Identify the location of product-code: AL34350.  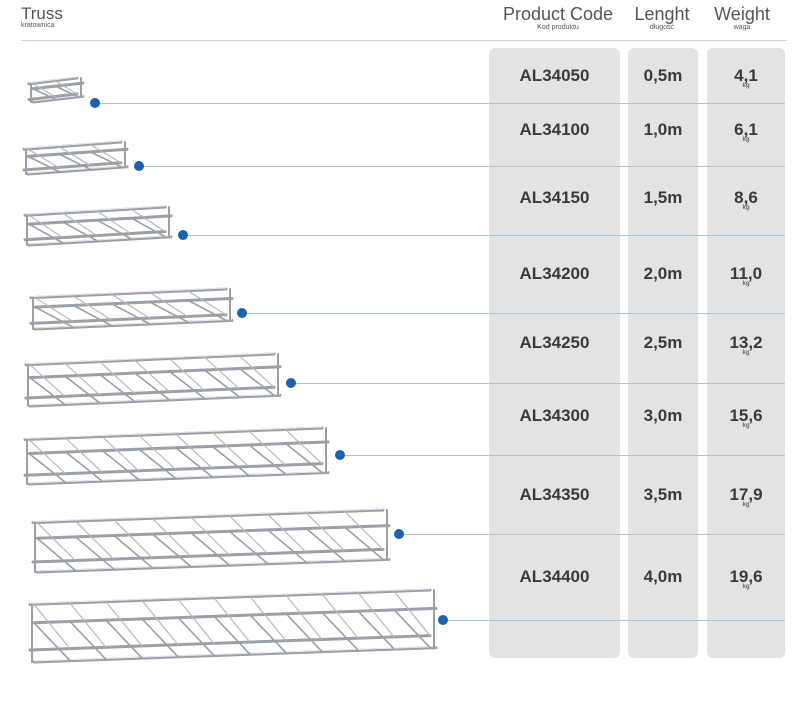
(554, 494).